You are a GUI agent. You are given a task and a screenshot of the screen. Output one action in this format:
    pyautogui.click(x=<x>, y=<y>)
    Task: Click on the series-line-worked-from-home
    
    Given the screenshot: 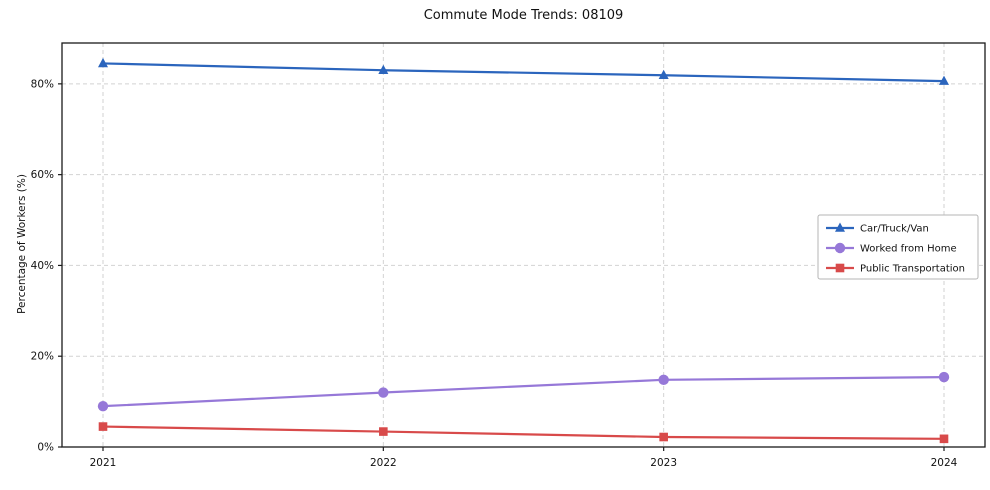 What is the action you would take?
    pyautogui.click(x=523, y=391)
    